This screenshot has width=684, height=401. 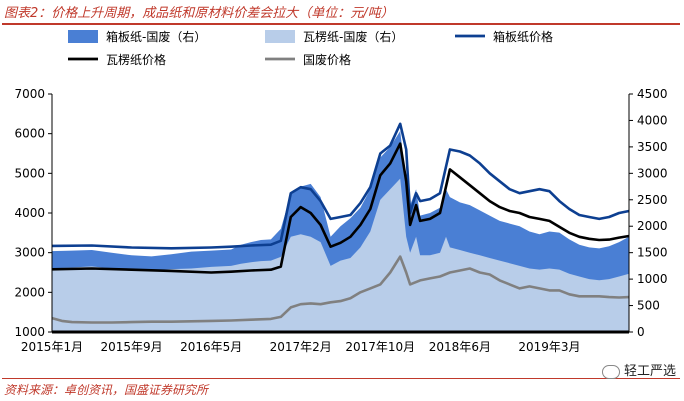 What do you see at coordinates (648, 306) in the screenshot?
I see `y-right-tick-label: 500` at bounding box center [648, 306].